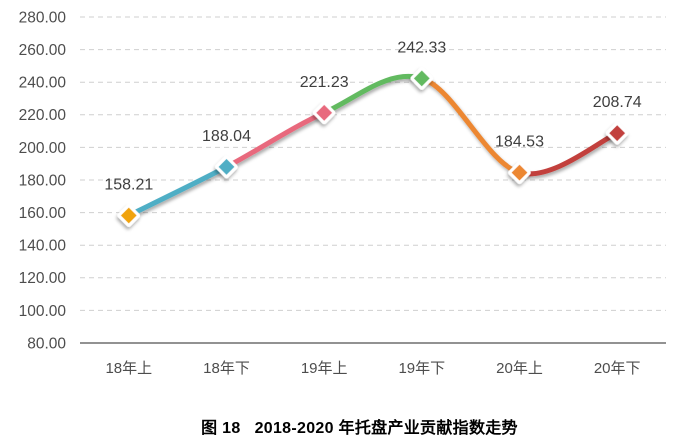 Image resolution: width=700 pixels, height=437 pixels. Describe the element at coordinates (128, 185) in the screenshot. I see `data-point-label: 158.21` at that location.